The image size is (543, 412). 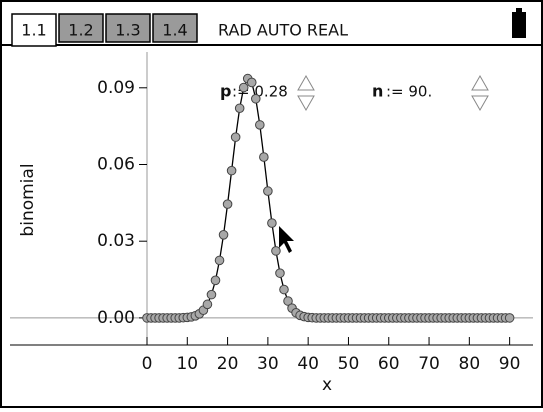 I want to click on tab-label: 1.4, so click(x=174, y=30).